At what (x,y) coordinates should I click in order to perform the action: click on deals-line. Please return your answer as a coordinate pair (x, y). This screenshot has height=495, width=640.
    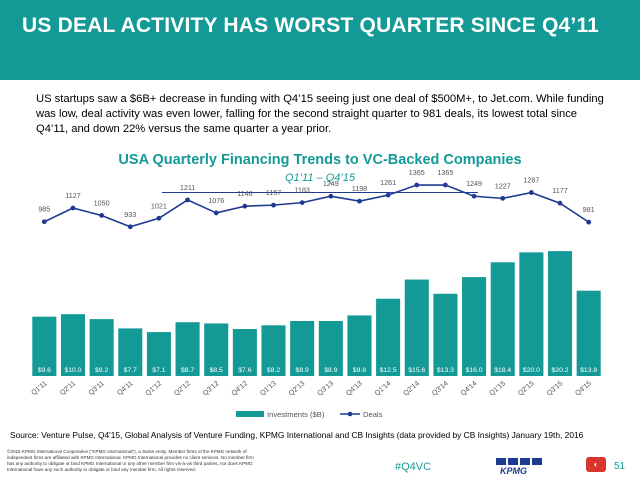
    Looking at the image, I should click on (316, 206).